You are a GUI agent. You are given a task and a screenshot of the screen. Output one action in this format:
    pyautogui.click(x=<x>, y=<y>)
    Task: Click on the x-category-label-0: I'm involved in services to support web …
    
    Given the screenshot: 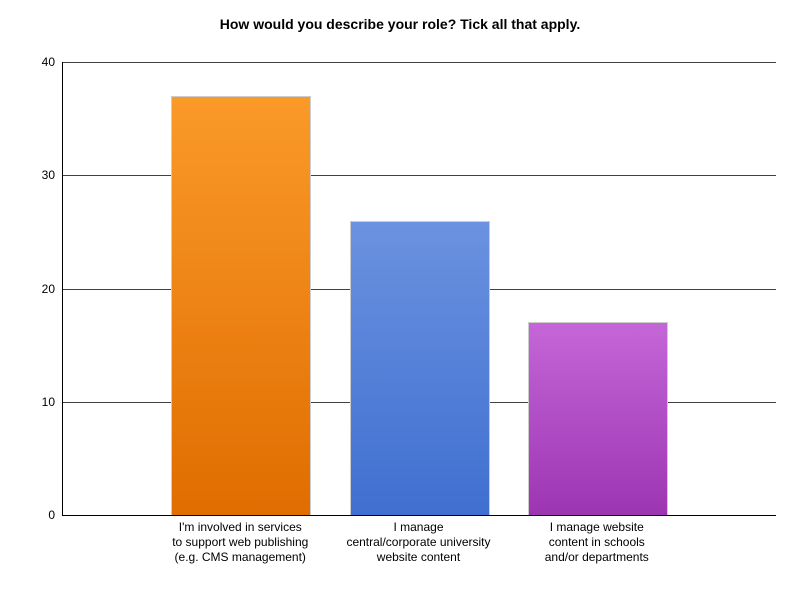 What is the action you would take?
    pyautogui.click(x=240, y=542)
    